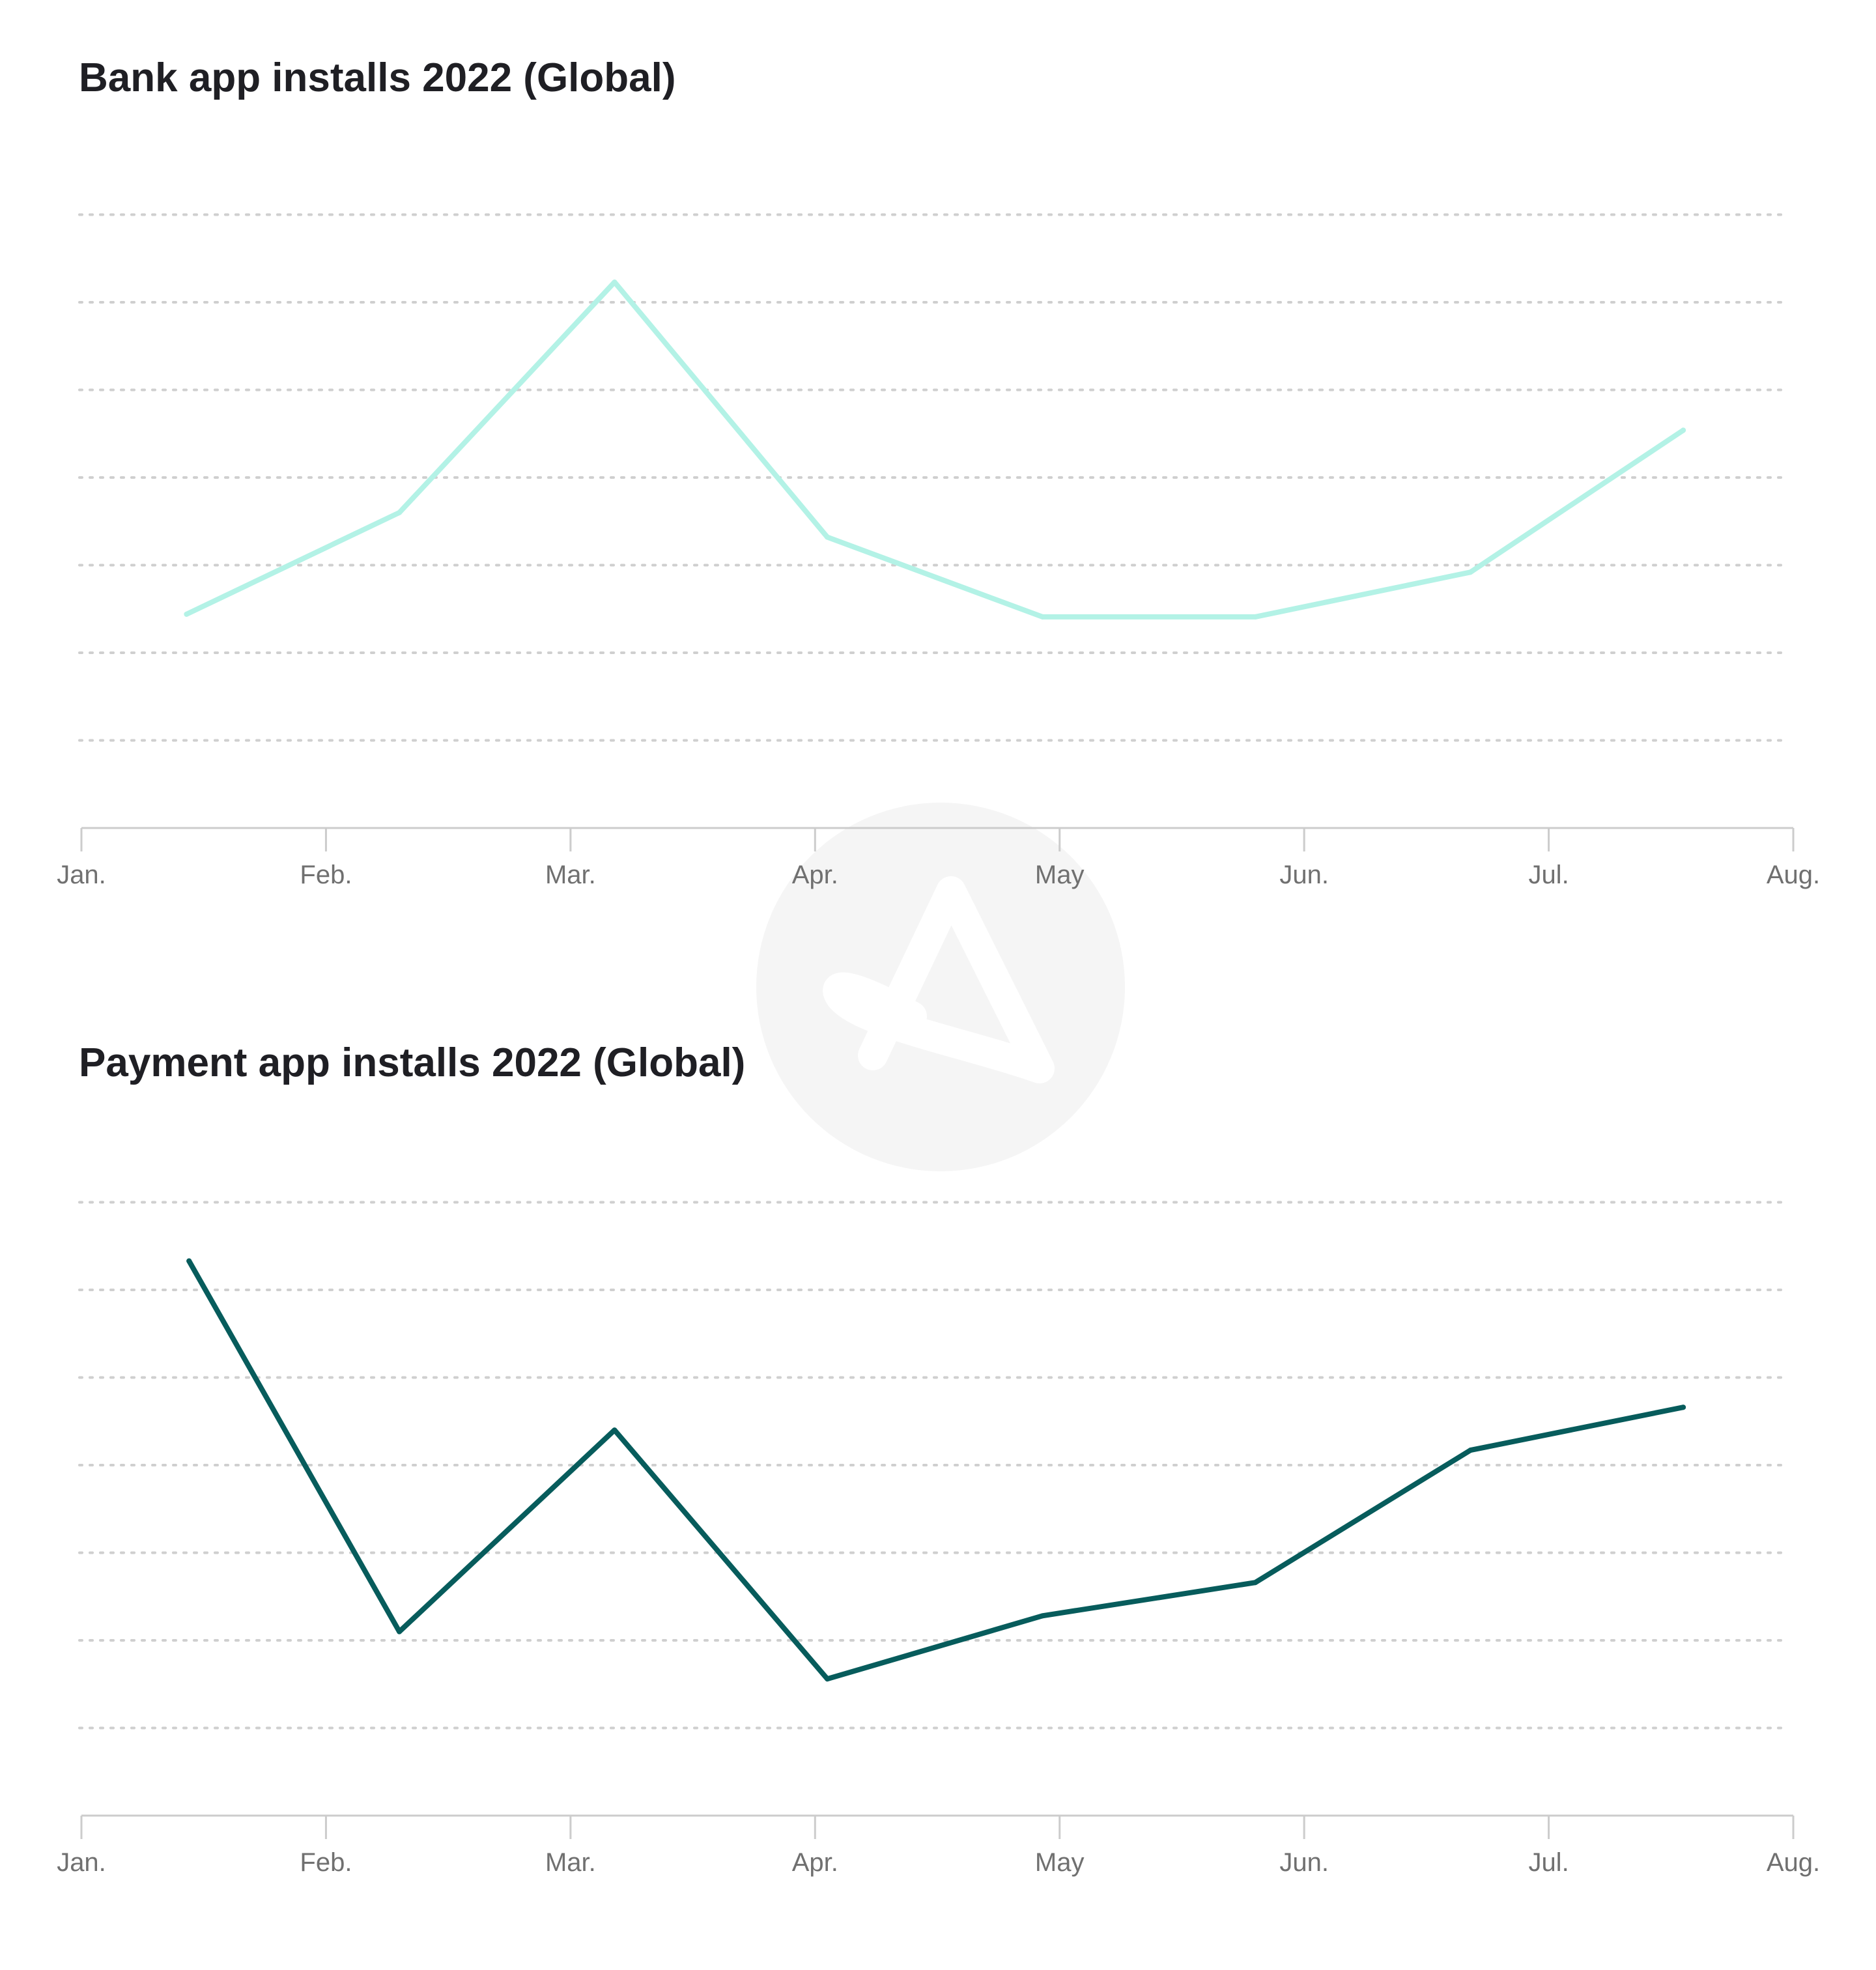  What do you see at coordinates (377, 78) in the screenshot?
I see `chart-title-bank: Bank app installs 2022 (Global)` at bounding box center [377, 78].